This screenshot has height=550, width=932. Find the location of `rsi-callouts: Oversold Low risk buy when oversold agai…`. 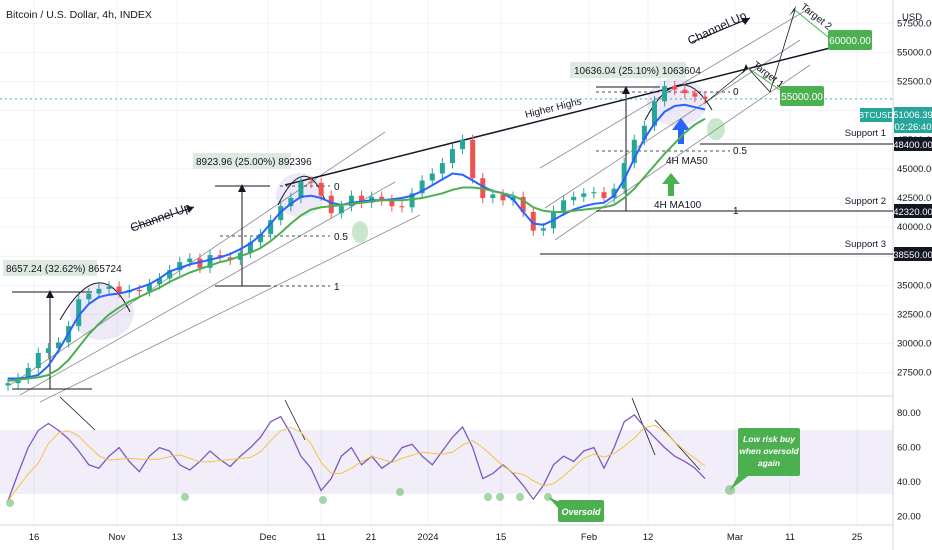

rsi-callouts: Oversold Low risk buy when oversold agai… is located at coordinates (674, 475).